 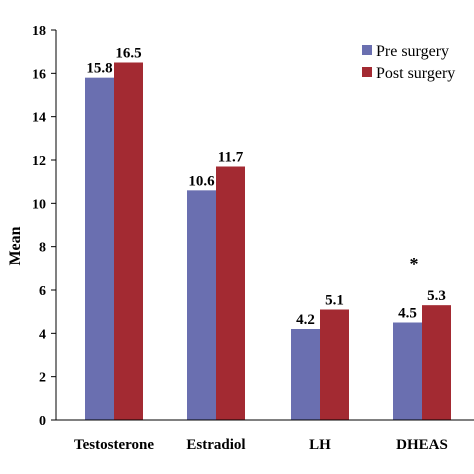 What do you see at coordinates (42, 378) in the screenshot?
I see `y-tick-label: 2` at bounding box center [42, 378].